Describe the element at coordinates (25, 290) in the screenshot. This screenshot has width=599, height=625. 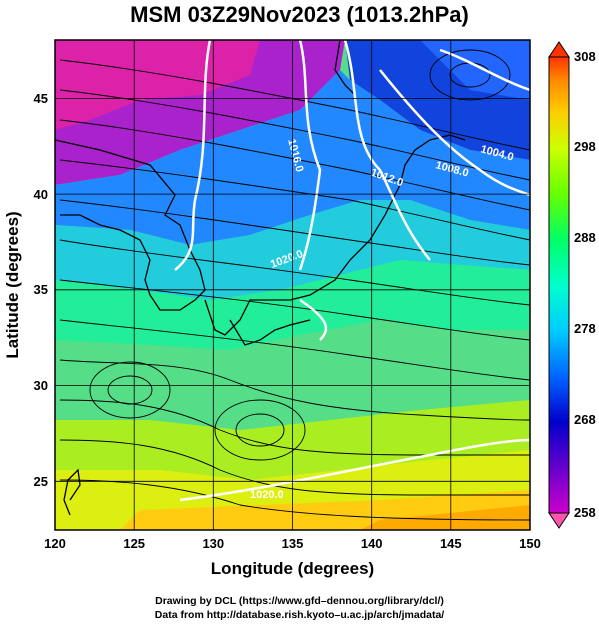
I see `y-axis: 25 30 35 40 45 Latitude (degrees)` at that location.